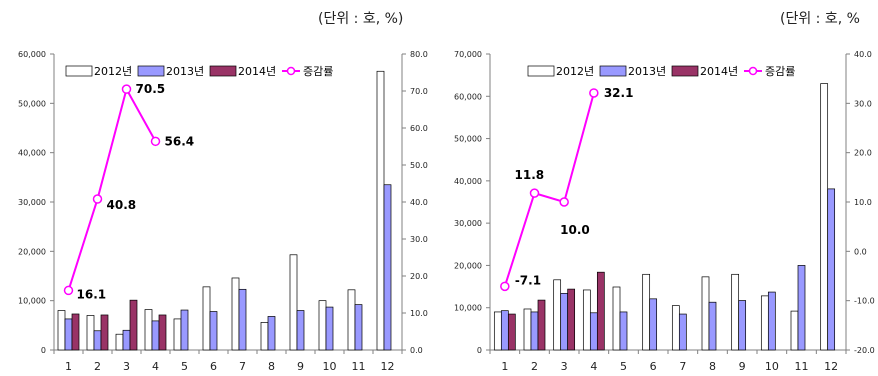  Describe the element at coordinates (97, 340) in the screenshot. I see `chart1-bar-2013년-2` at that location.